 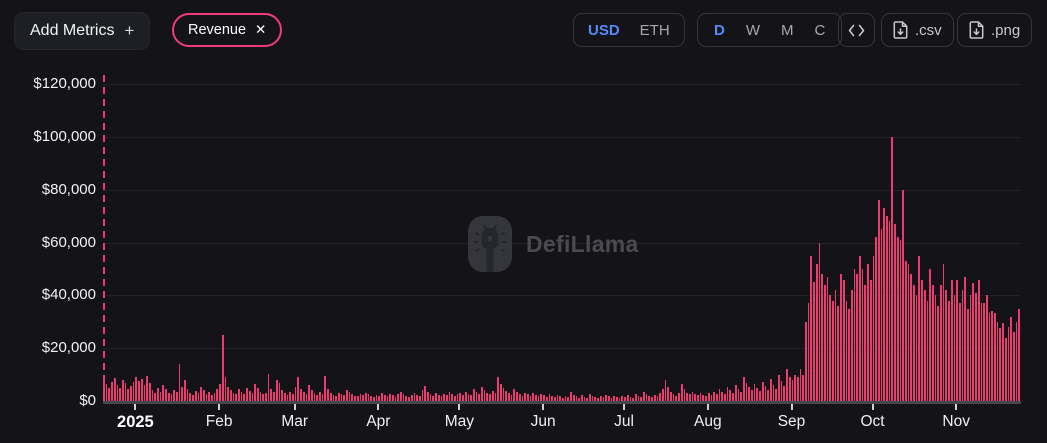 What do you see at coordinates (820, 30) in the screenshot?
I see `interval-option-cumulative: C` at bounding box center [820, 30].